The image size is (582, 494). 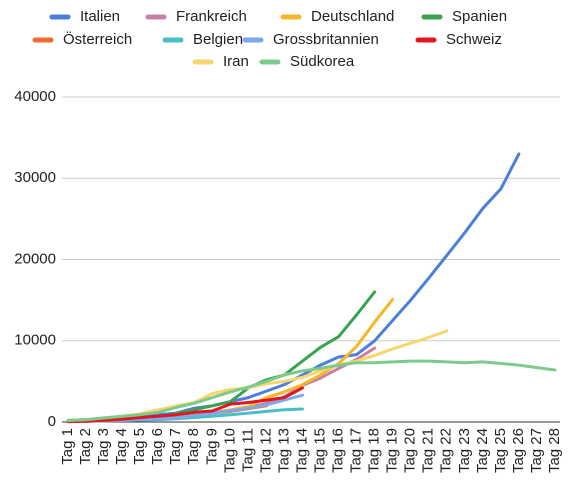 What do you see at coordinates (319, 450) in the screenshot?
I see `x-tick-label: Tag 15` at bounding box center [319, 450].